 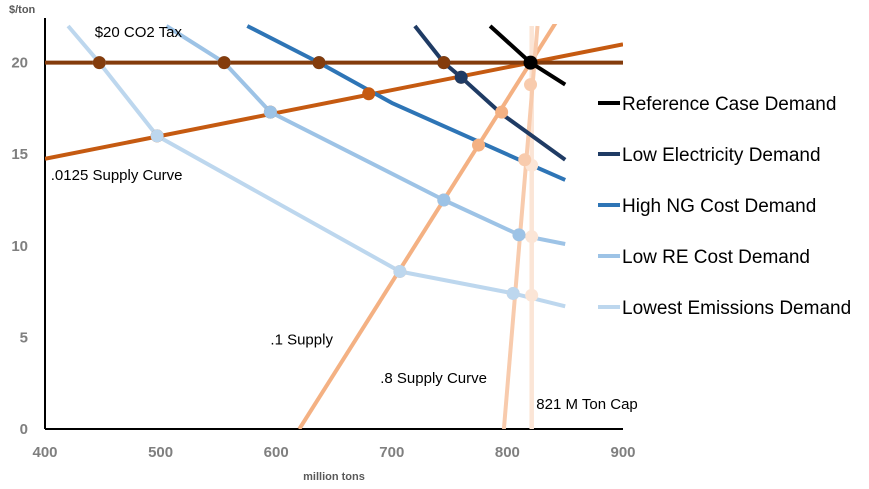 I want to click on legend-label: High NG Cost Demand, so click(x=719, y=206).